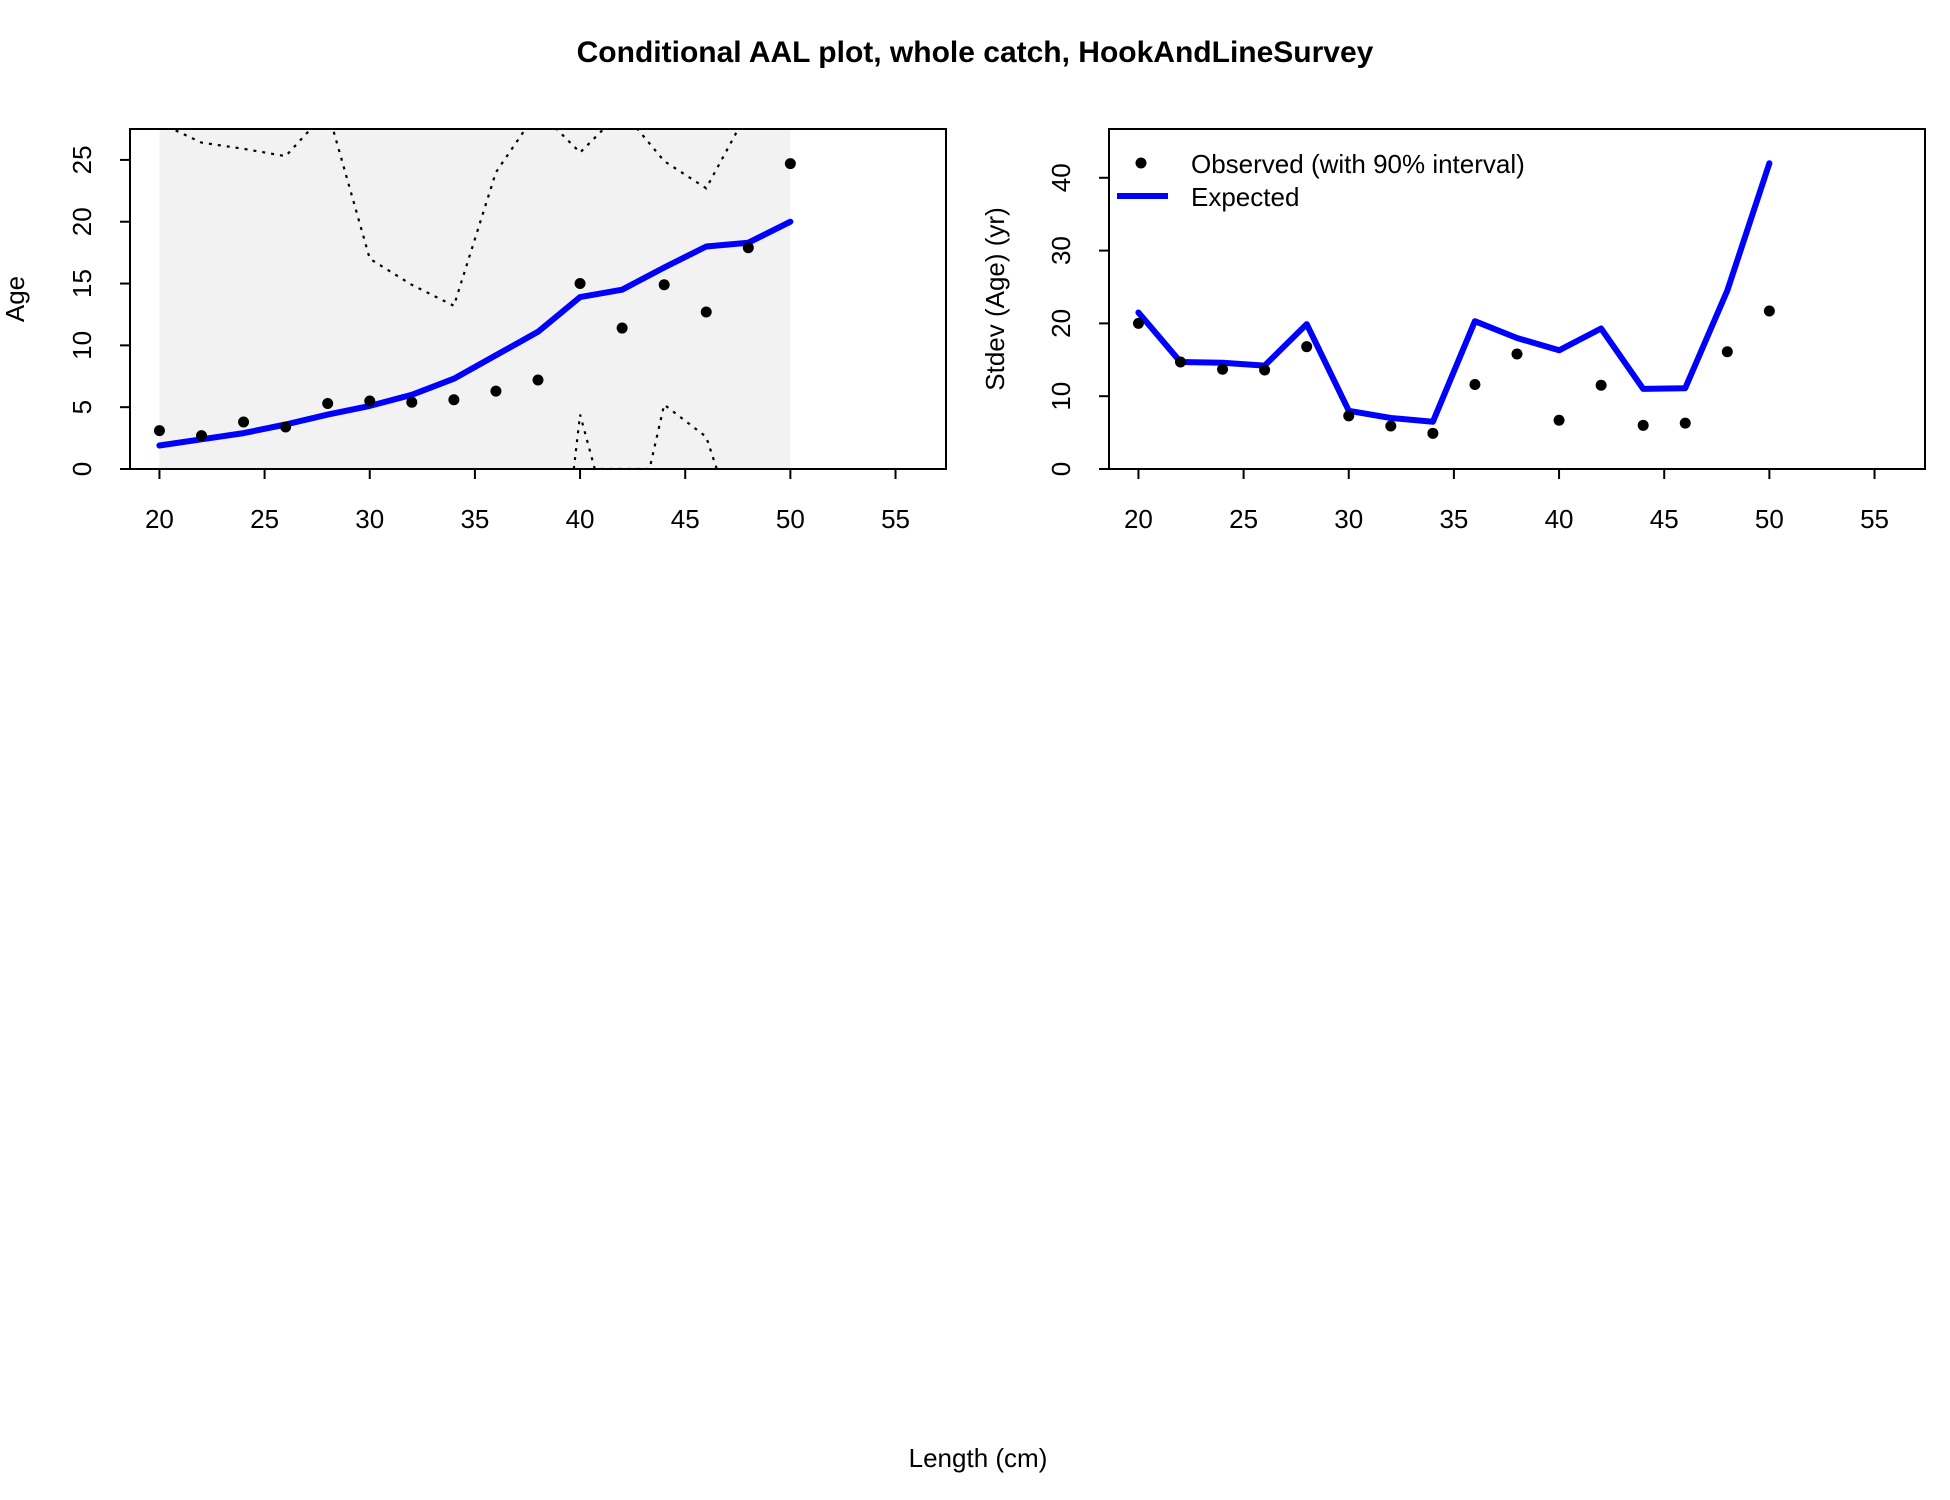 The width and height of the screenshot is (1950, 1500). Describe the element at coordinates (995, 299) in the screenshot. I see `y-axis-label: Stdev (Age) (yr)` at that location.